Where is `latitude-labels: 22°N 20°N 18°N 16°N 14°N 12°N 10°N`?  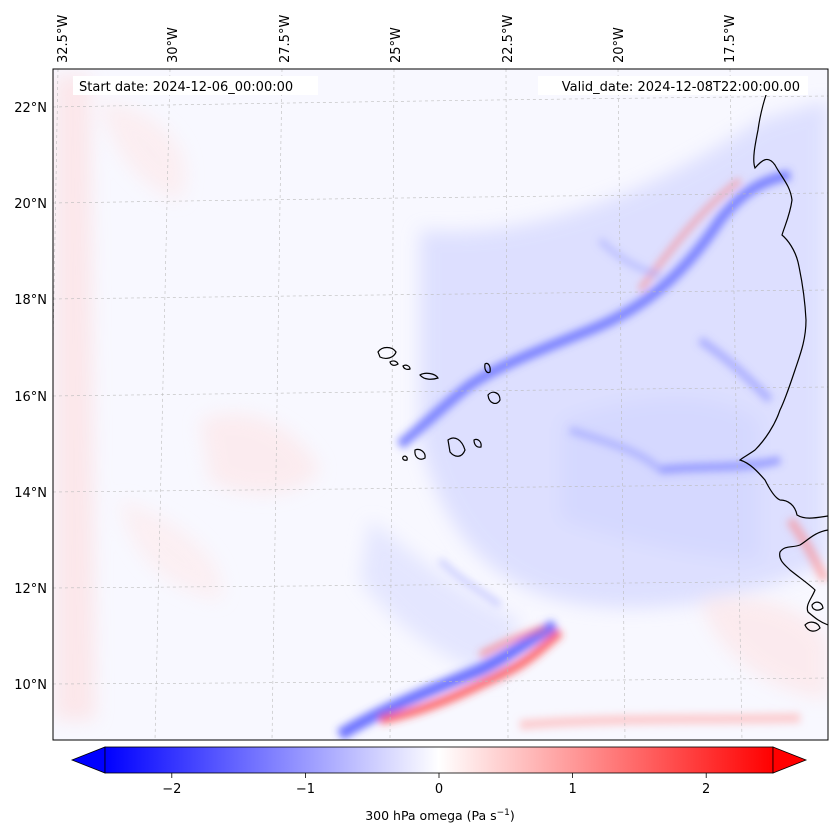 latitude-labels: 22°N 20°N 18°N 16°N 14°N 12°N 10°N is located at coordinates (30, 397).